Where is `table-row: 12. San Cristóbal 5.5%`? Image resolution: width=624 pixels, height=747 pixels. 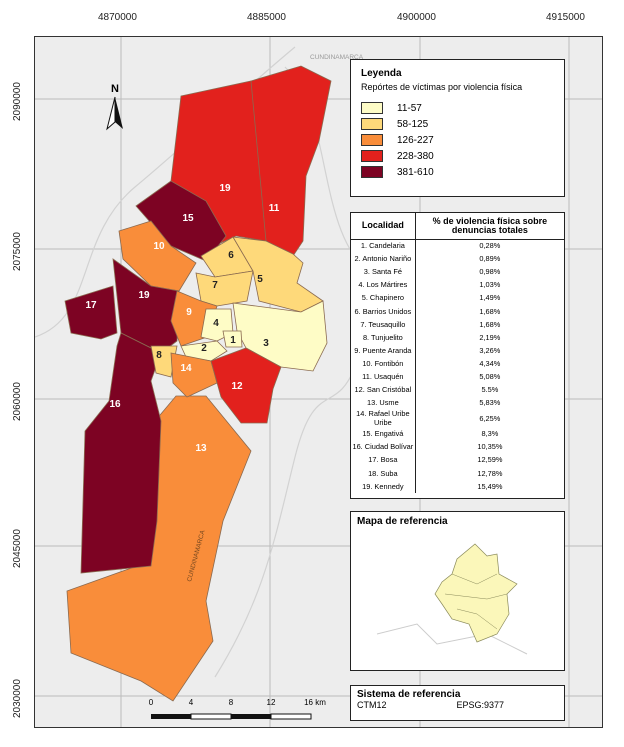 table-row: 12. San Cristóbal 5.5% is located at coordinates (457, 390).